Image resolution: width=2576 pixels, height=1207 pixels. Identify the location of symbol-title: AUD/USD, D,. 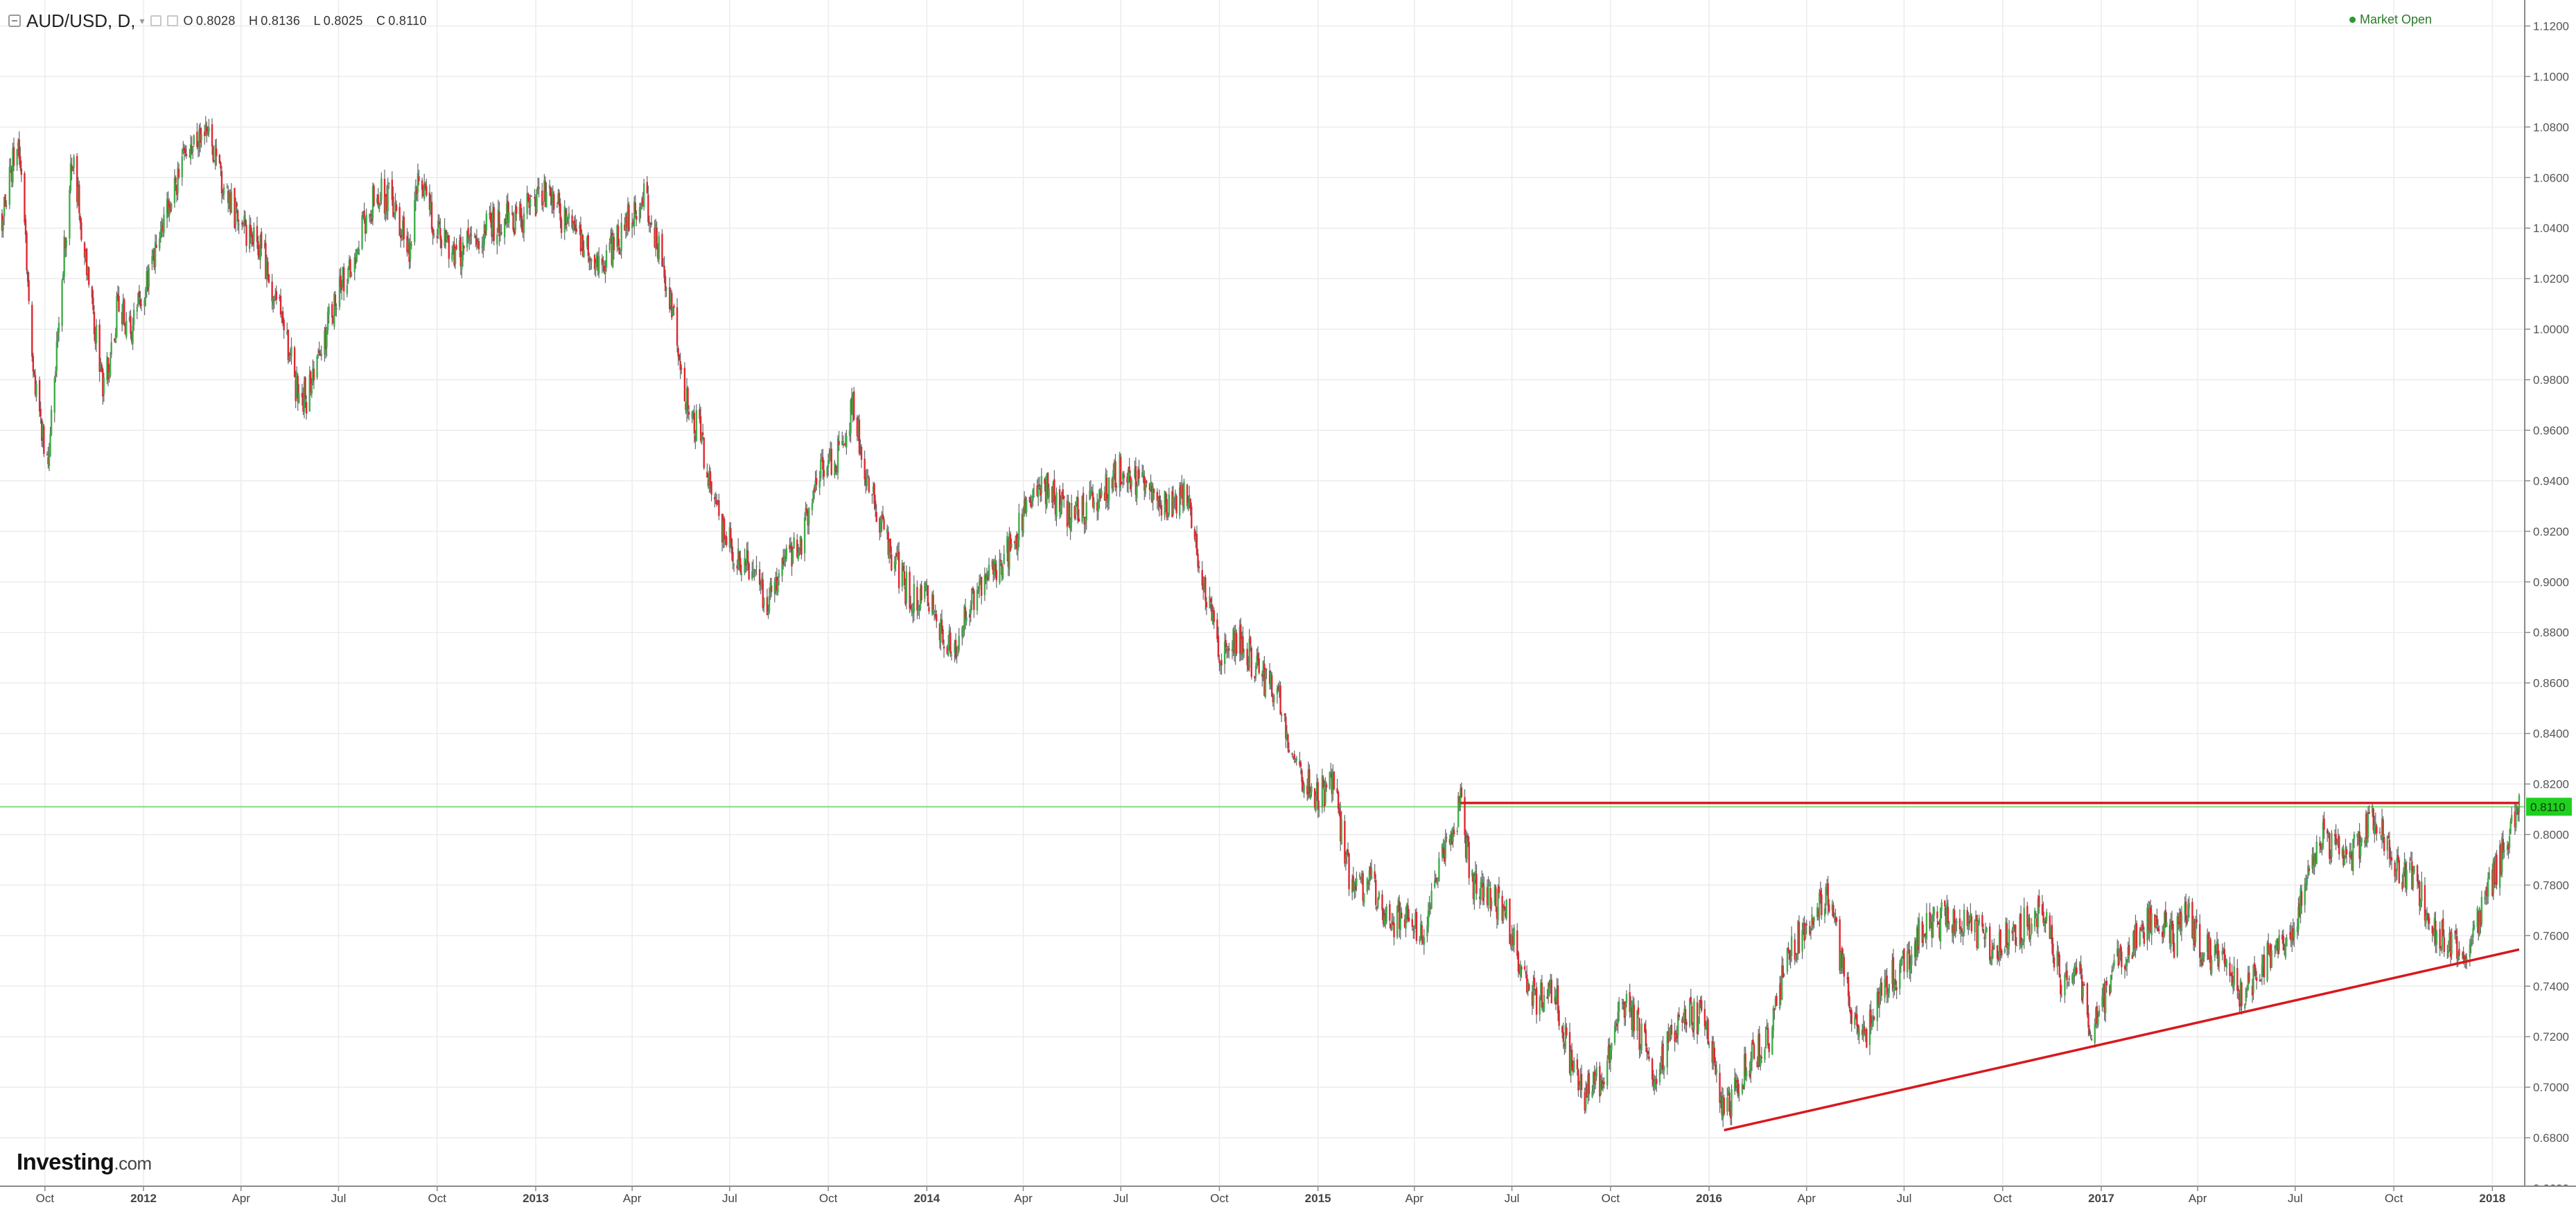
(81, 20).